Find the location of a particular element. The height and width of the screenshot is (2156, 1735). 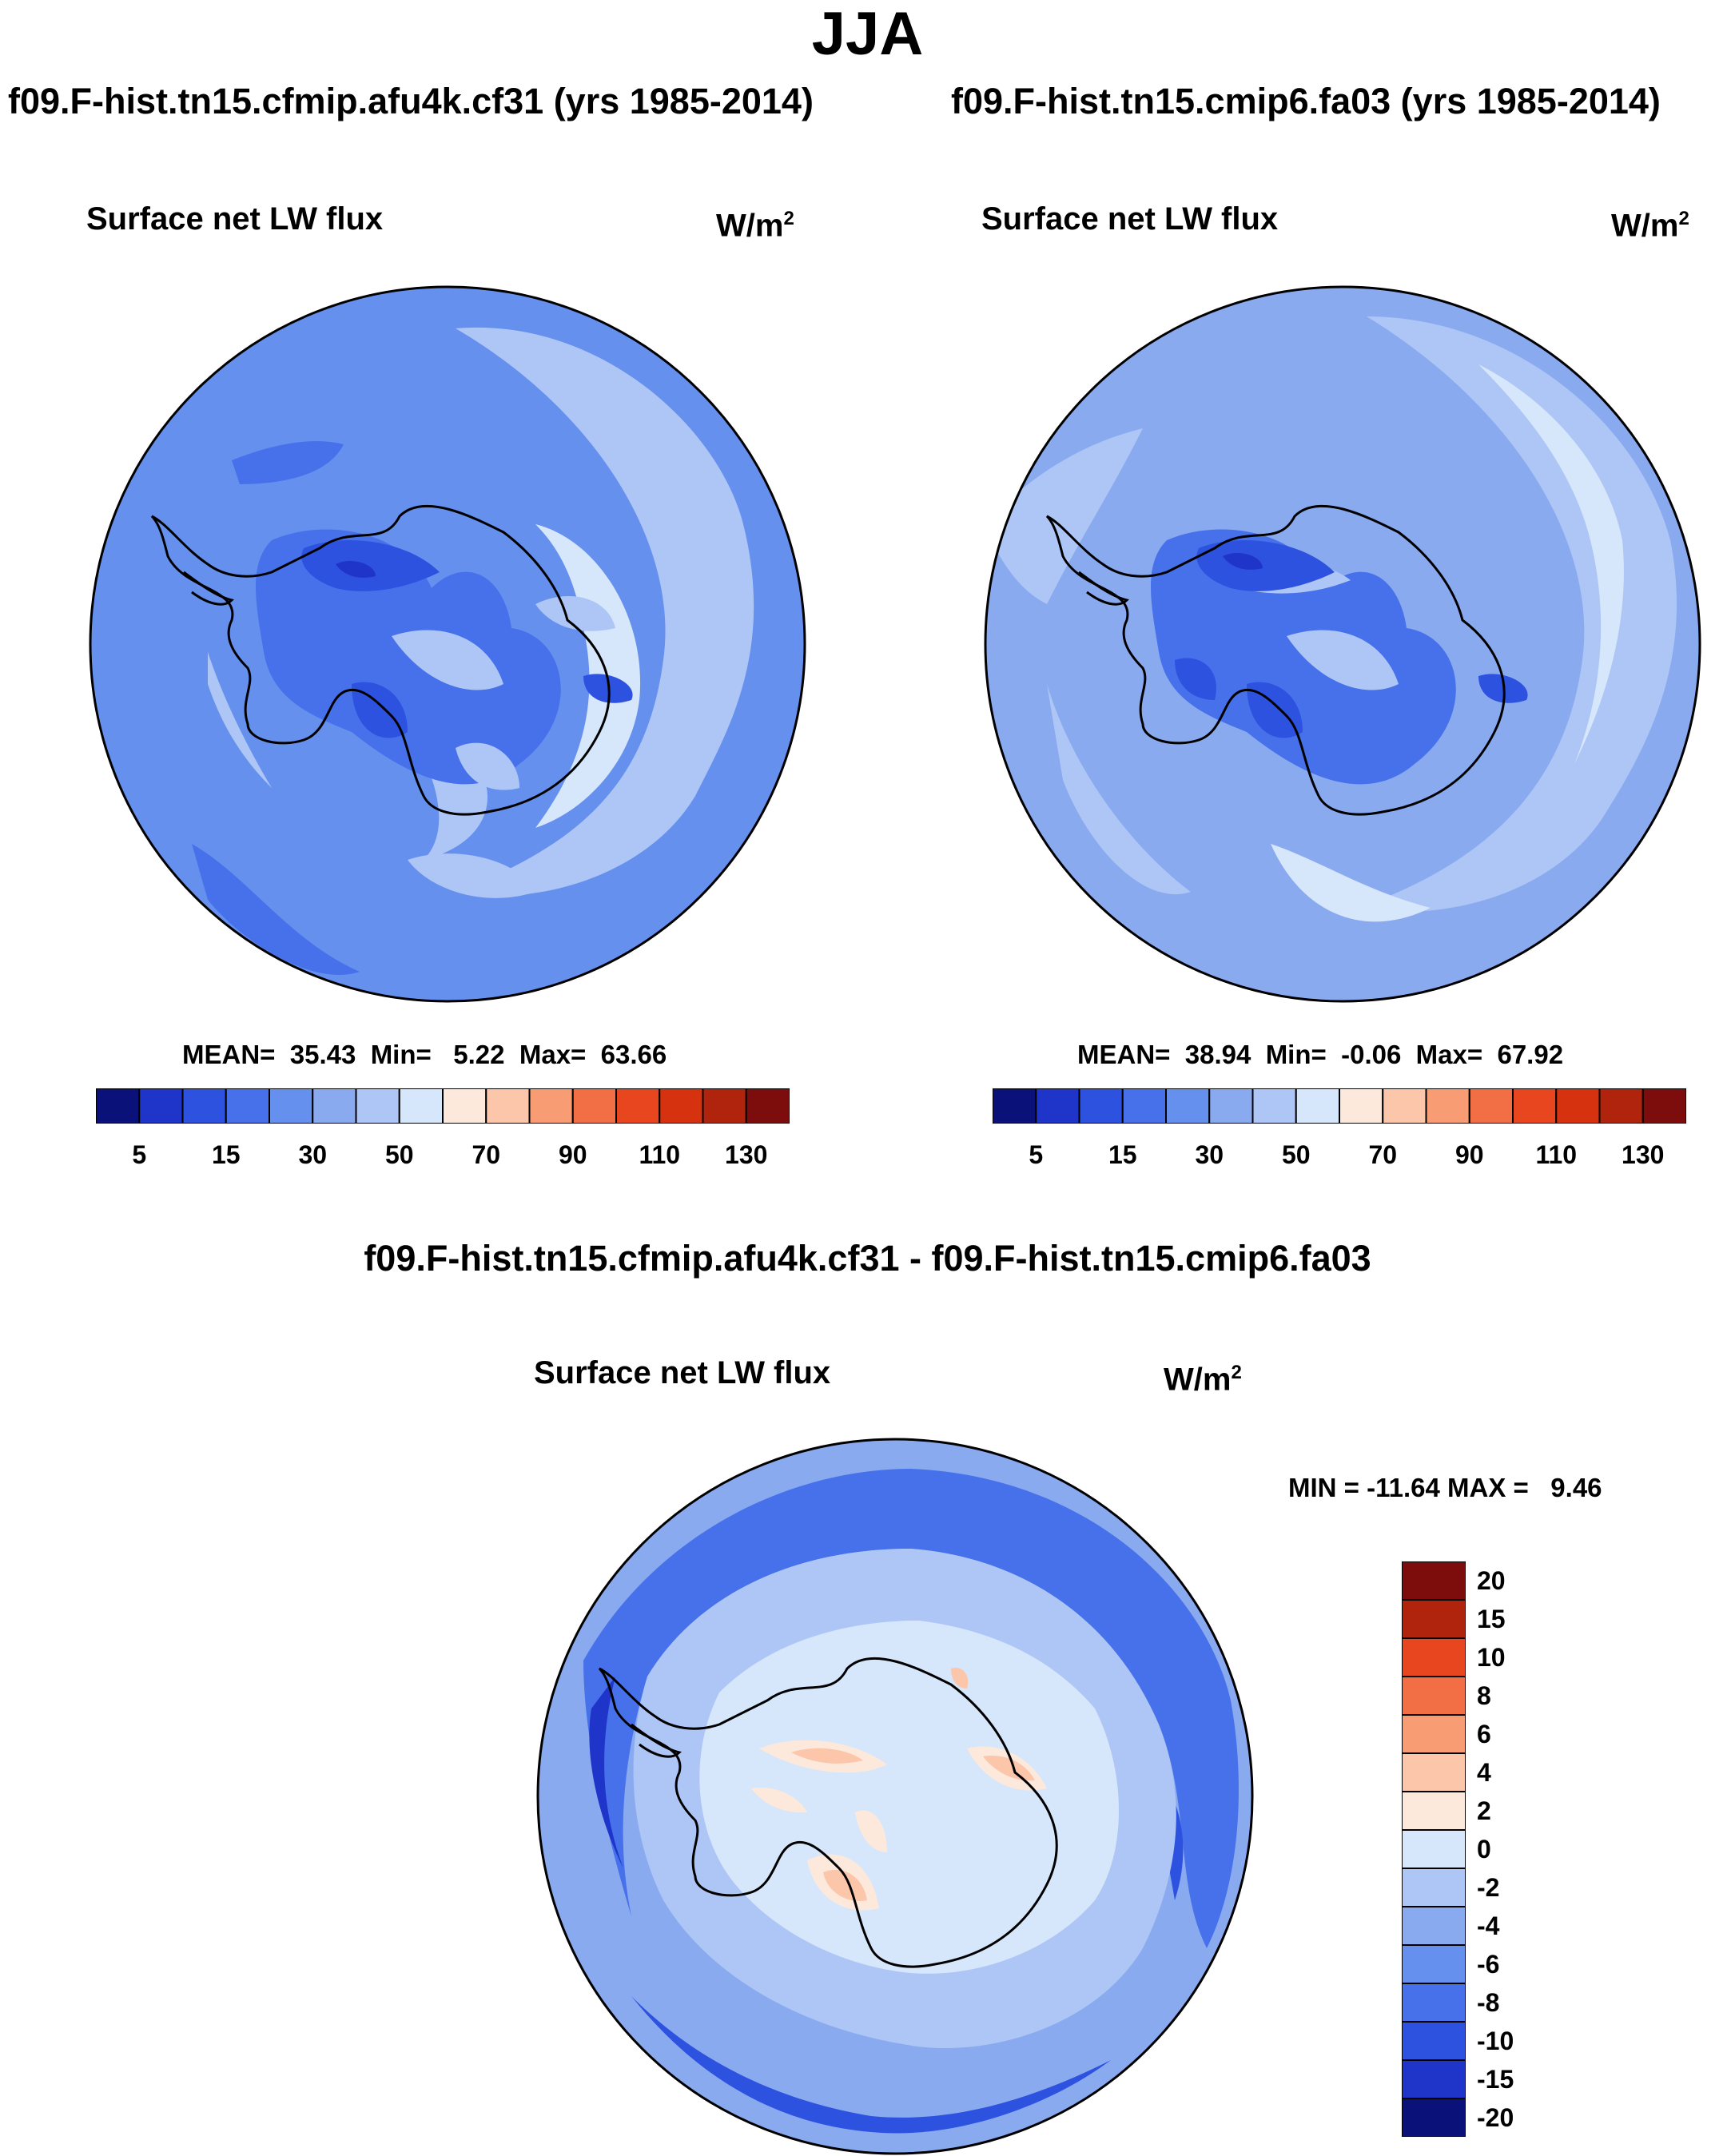

right-colorbar is located at coordinates (1339, 1106).